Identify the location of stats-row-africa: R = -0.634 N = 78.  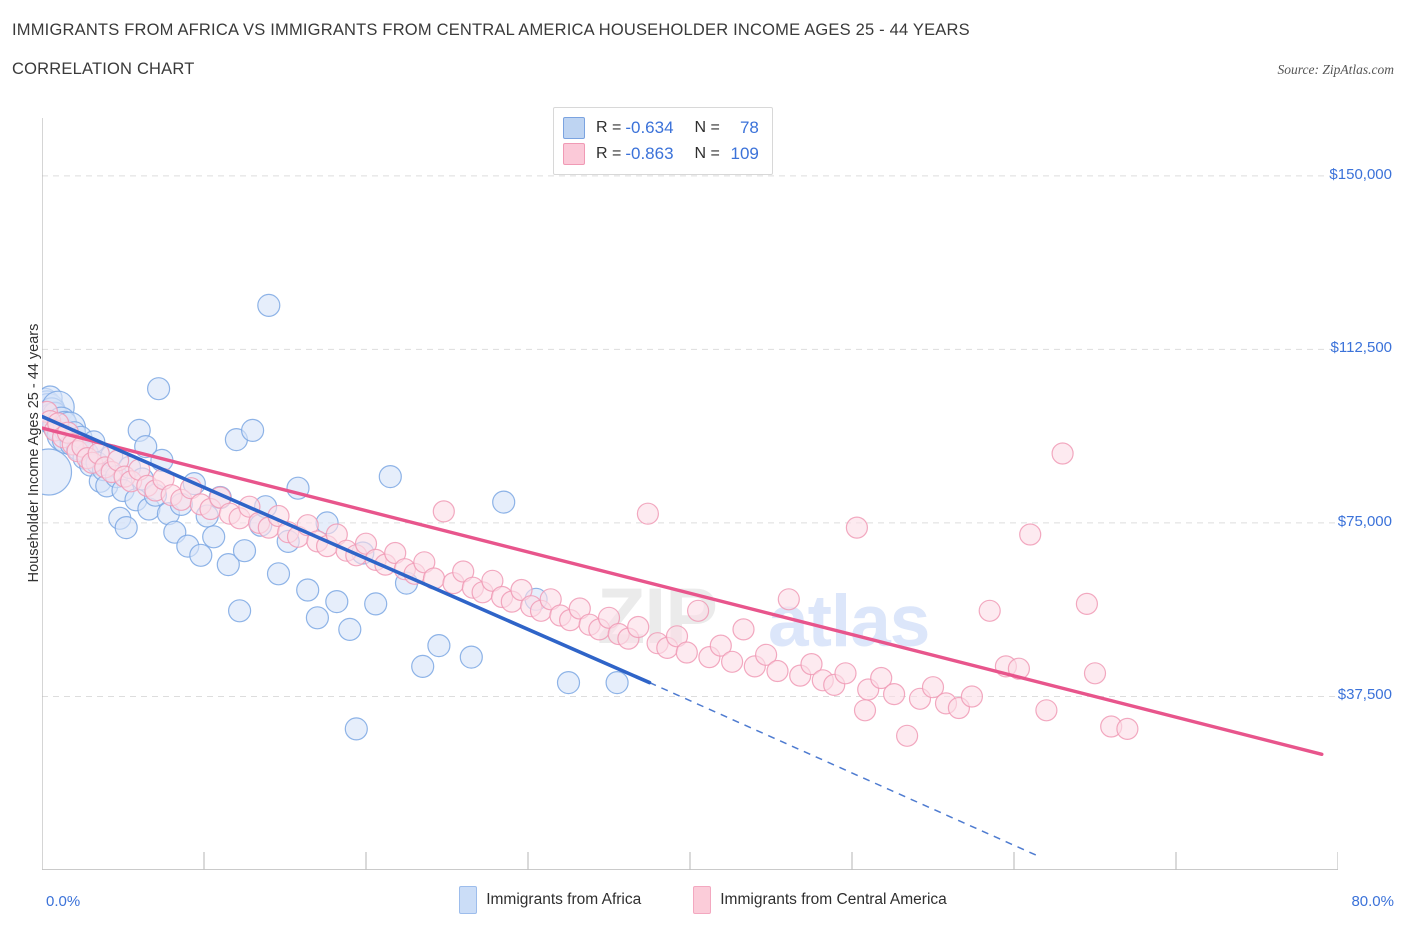
(661, 128).